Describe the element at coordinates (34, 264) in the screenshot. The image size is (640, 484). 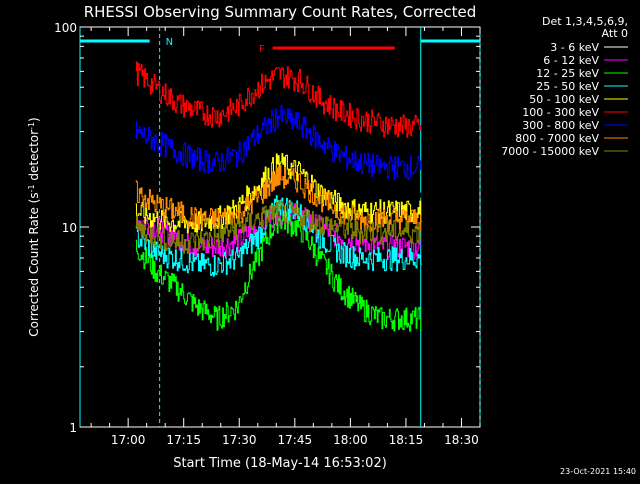
I see `y-axis-label-part: Corrected Count Rate (s` at that location.